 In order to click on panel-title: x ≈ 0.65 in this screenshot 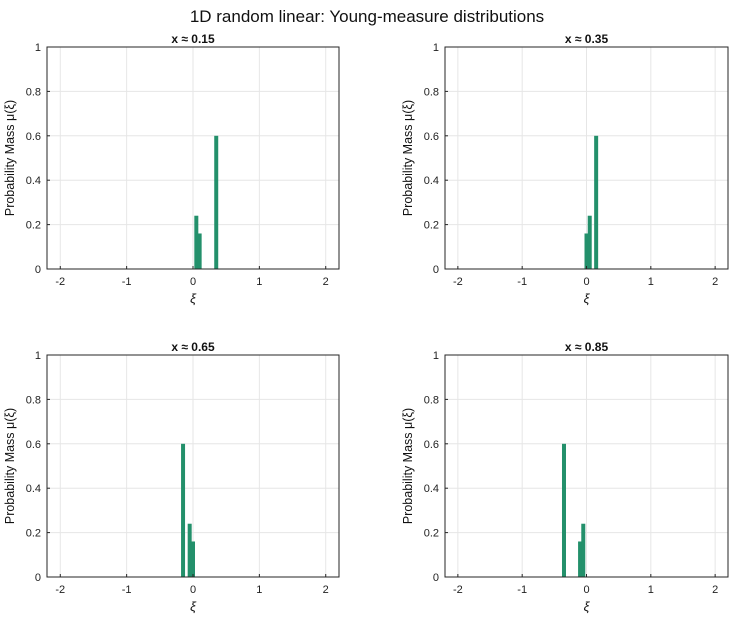, I will do `click(193, 347)`.